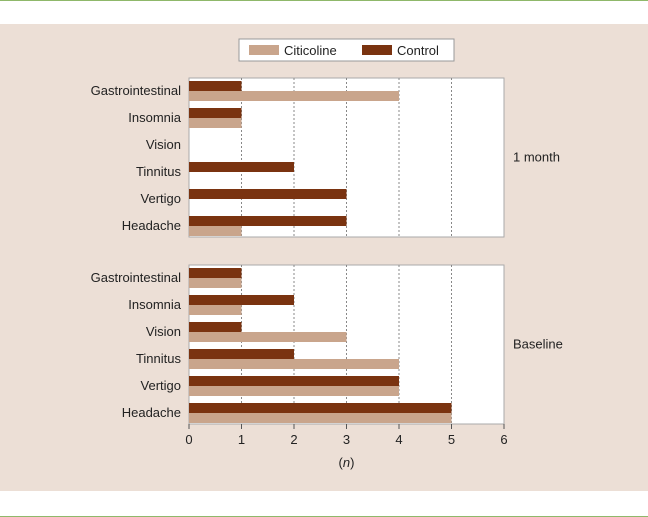 The image size is (648, 517). What do you see at coordinates (324, 0) in the screenshot?
I see `top-rule` at bounding box center [324, 0].